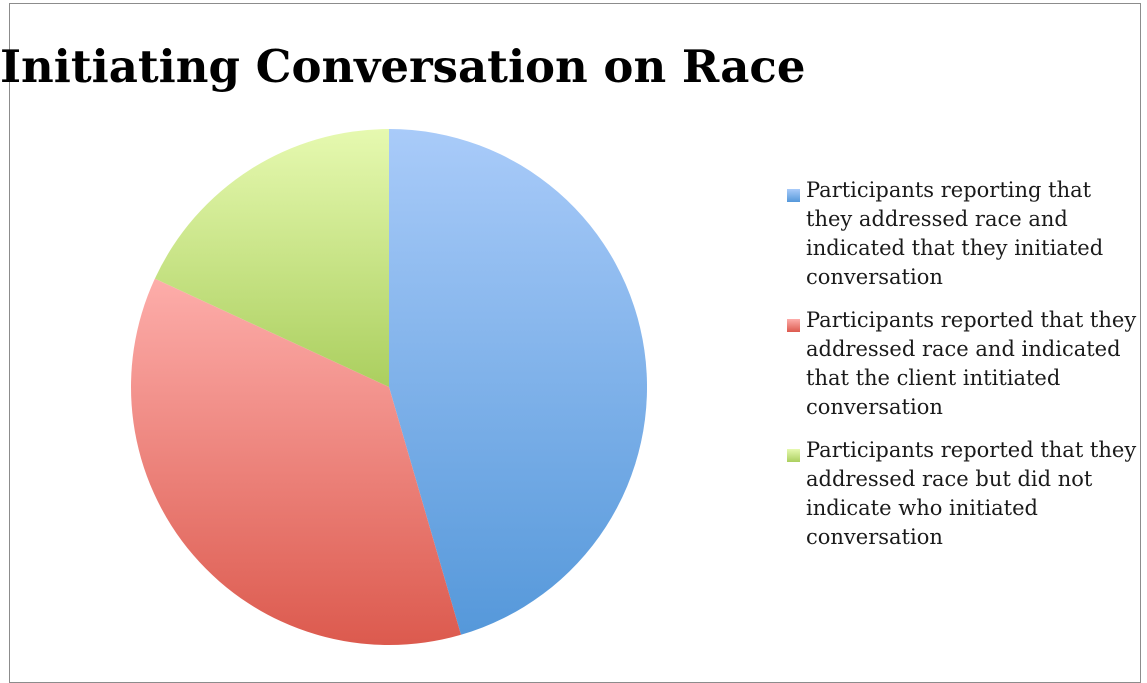 This screenshot has height=683, width=1147. Describe the element at coordinates (271, 258) in the screenshot. I see `pie-slice` at that location.